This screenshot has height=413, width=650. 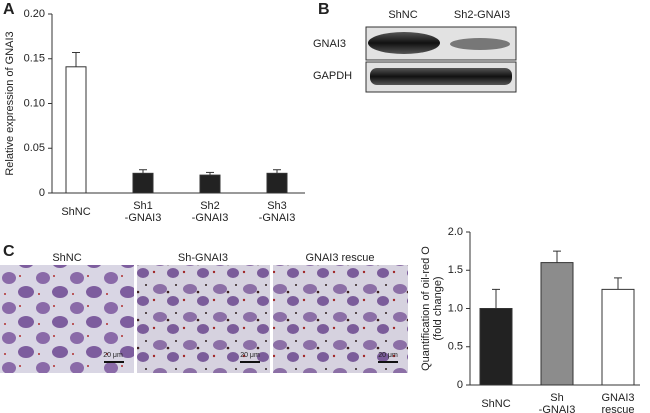 I want to click on y-tick-label: 0.15, so click(x=34, y=59).